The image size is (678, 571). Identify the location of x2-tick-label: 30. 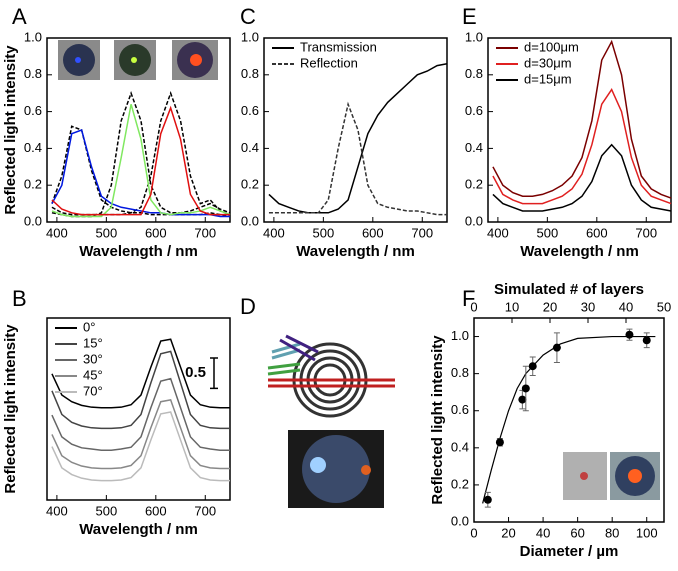
(588, 306).